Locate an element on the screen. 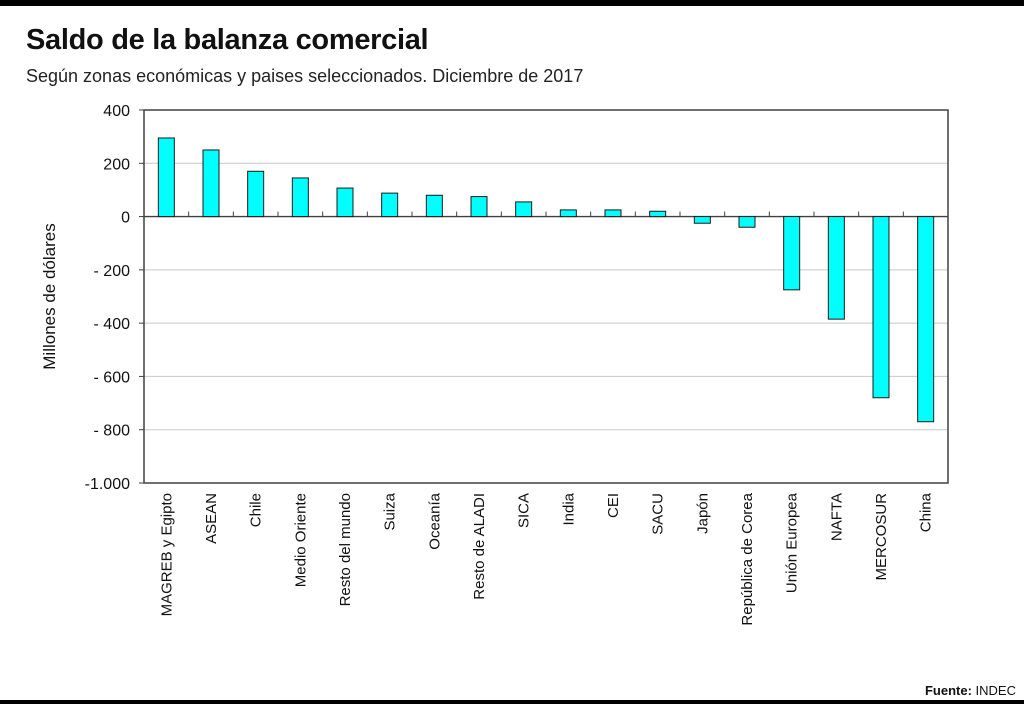  source-value: INDEC is located at coordinates (995, 690).